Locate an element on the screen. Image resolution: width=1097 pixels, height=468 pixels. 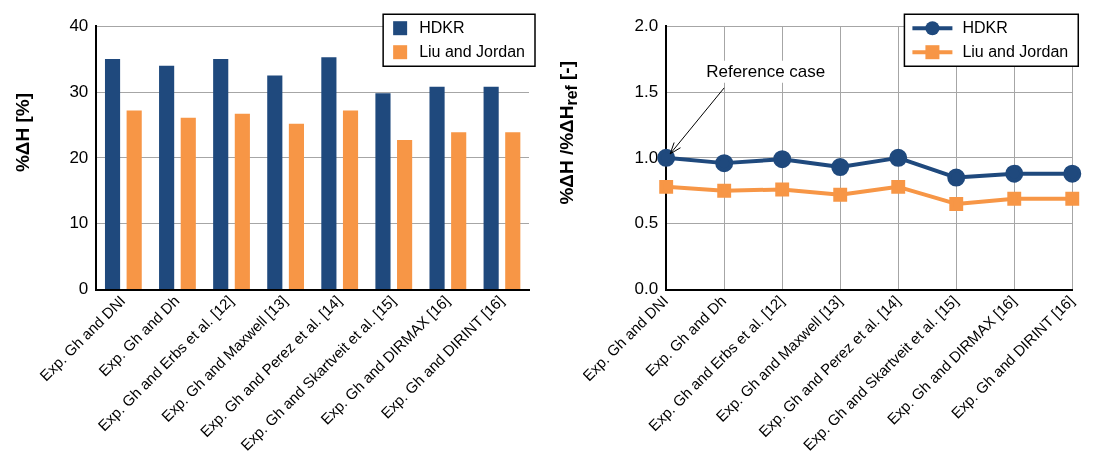
y-tick-label: 2.0 is located at coordinates (646, 25).